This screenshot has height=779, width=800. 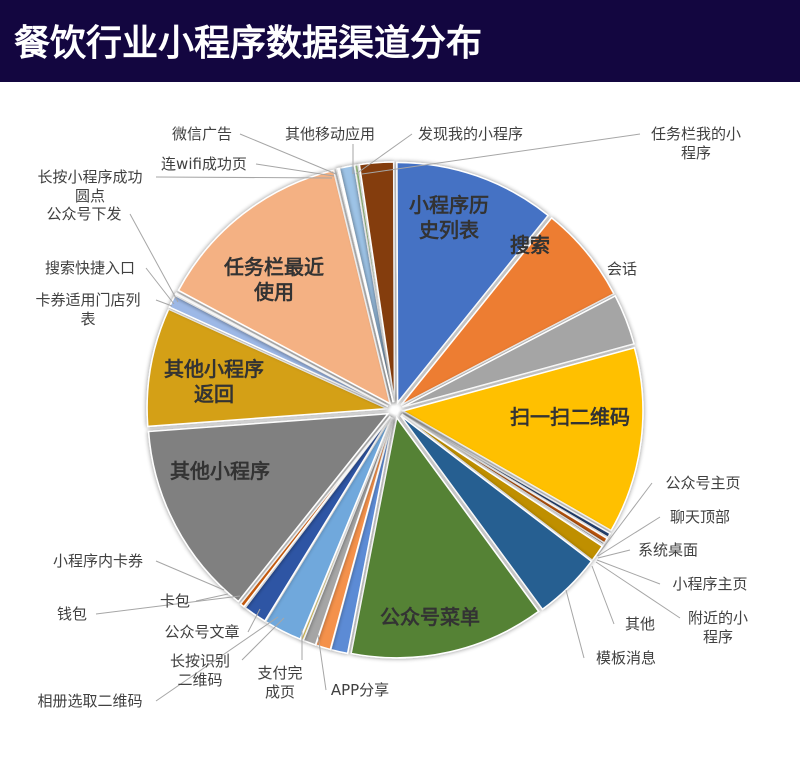 I want to click on slice-label-outside: 会话, so click(x=622, y=269).